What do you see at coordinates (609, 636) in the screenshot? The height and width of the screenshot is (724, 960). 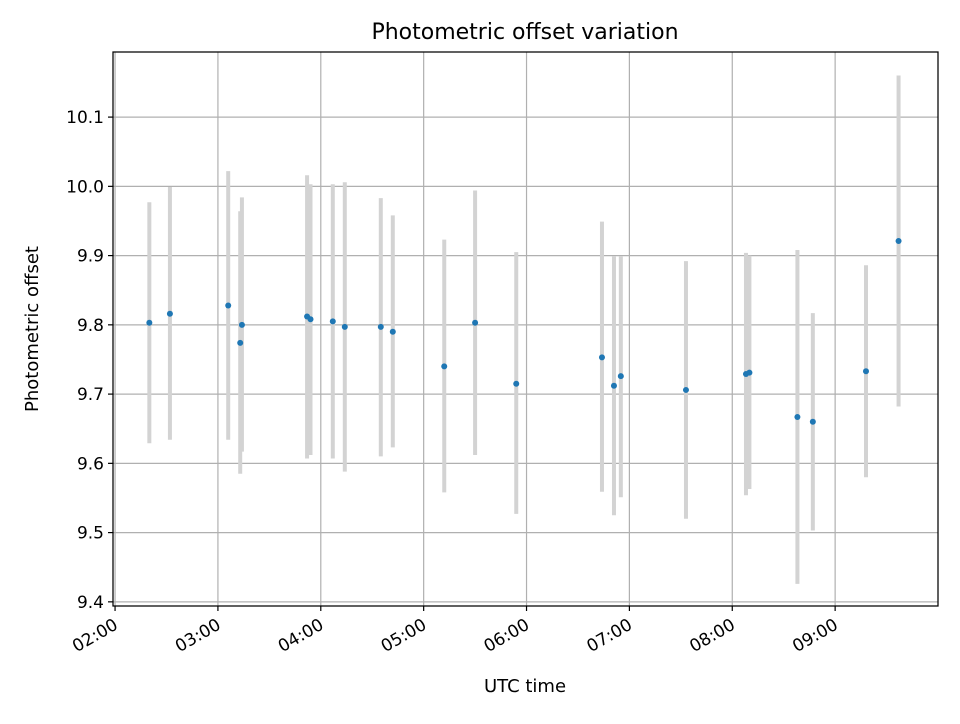 I see `x-tick-label: 07:00` at bounding box center [609, 636].